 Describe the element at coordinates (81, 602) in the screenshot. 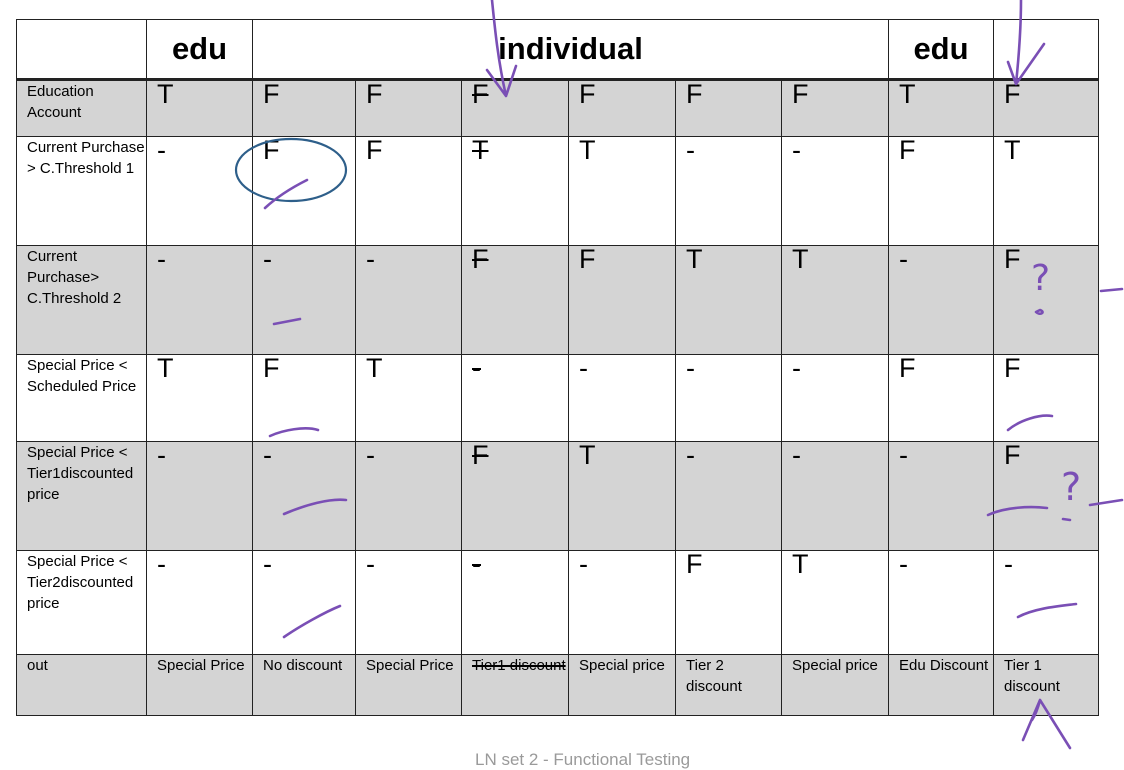

I see `row-label: Special Price < Tier2discounted price` at that location.